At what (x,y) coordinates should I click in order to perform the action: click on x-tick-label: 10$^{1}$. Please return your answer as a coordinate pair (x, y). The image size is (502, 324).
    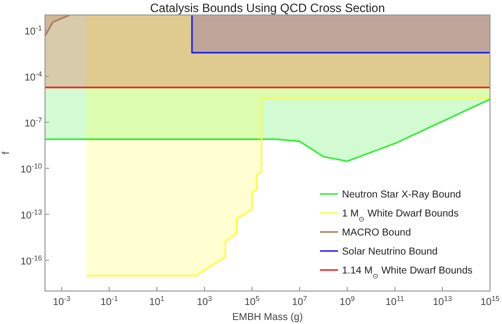
    Looking at the image, I should click on (156, 301).